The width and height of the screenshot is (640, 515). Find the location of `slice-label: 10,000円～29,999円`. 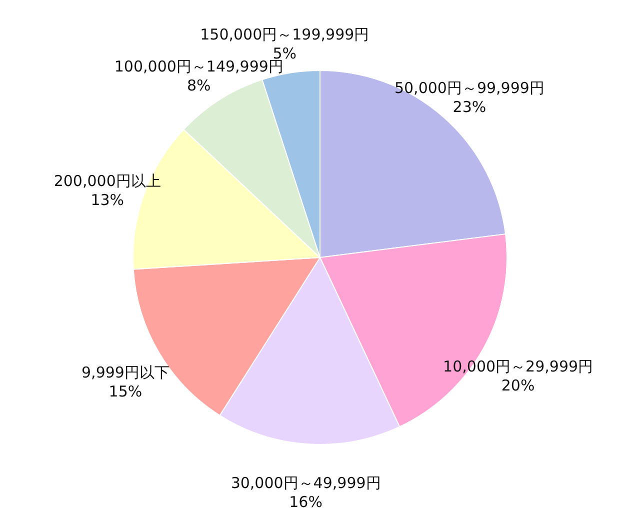

slice-label: 10,000円～29,999円 is located at coordinates (518, 366).